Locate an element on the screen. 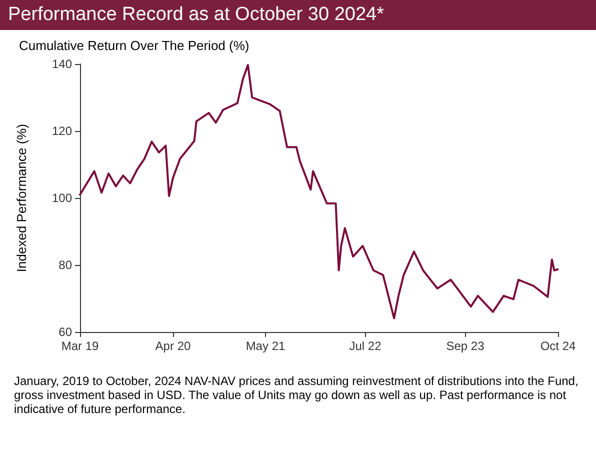 The height and width of the screenshot is (462, 596). y-tick-label: 140 is located at coordinates (62, 64).